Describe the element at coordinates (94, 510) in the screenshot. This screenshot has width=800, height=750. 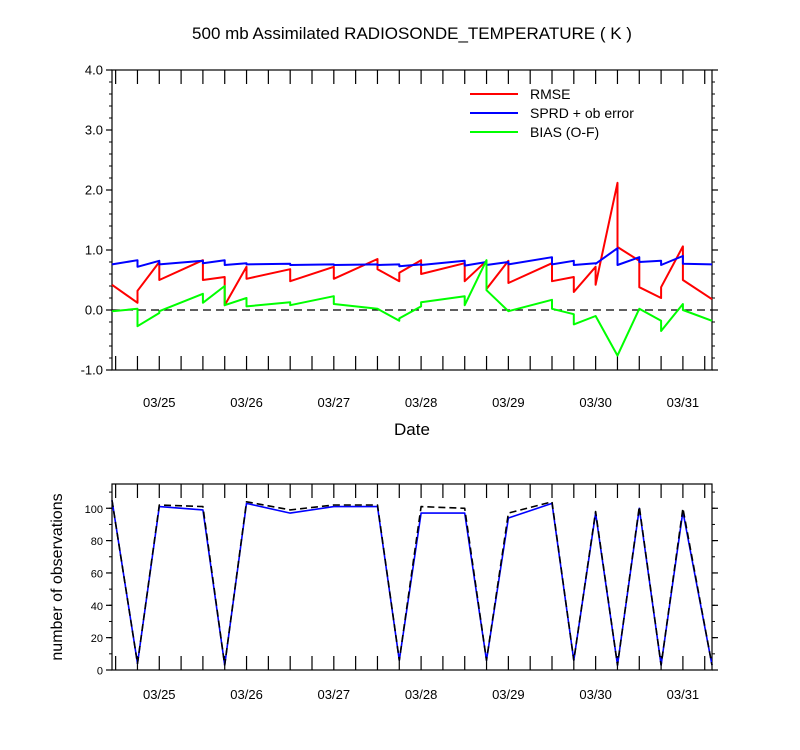
I see `bottom-y-tick-label: 100` at that location.